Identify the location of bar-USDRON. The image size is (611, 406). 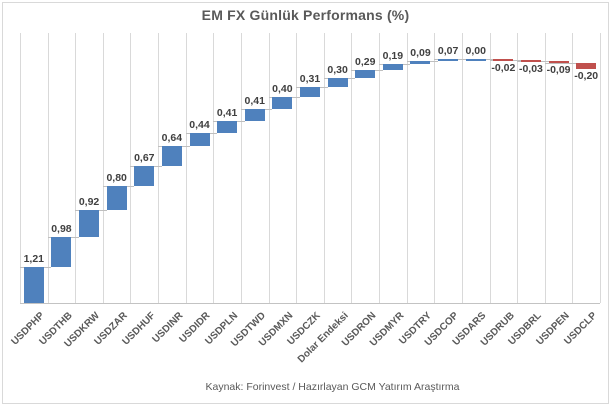
(365, 74).